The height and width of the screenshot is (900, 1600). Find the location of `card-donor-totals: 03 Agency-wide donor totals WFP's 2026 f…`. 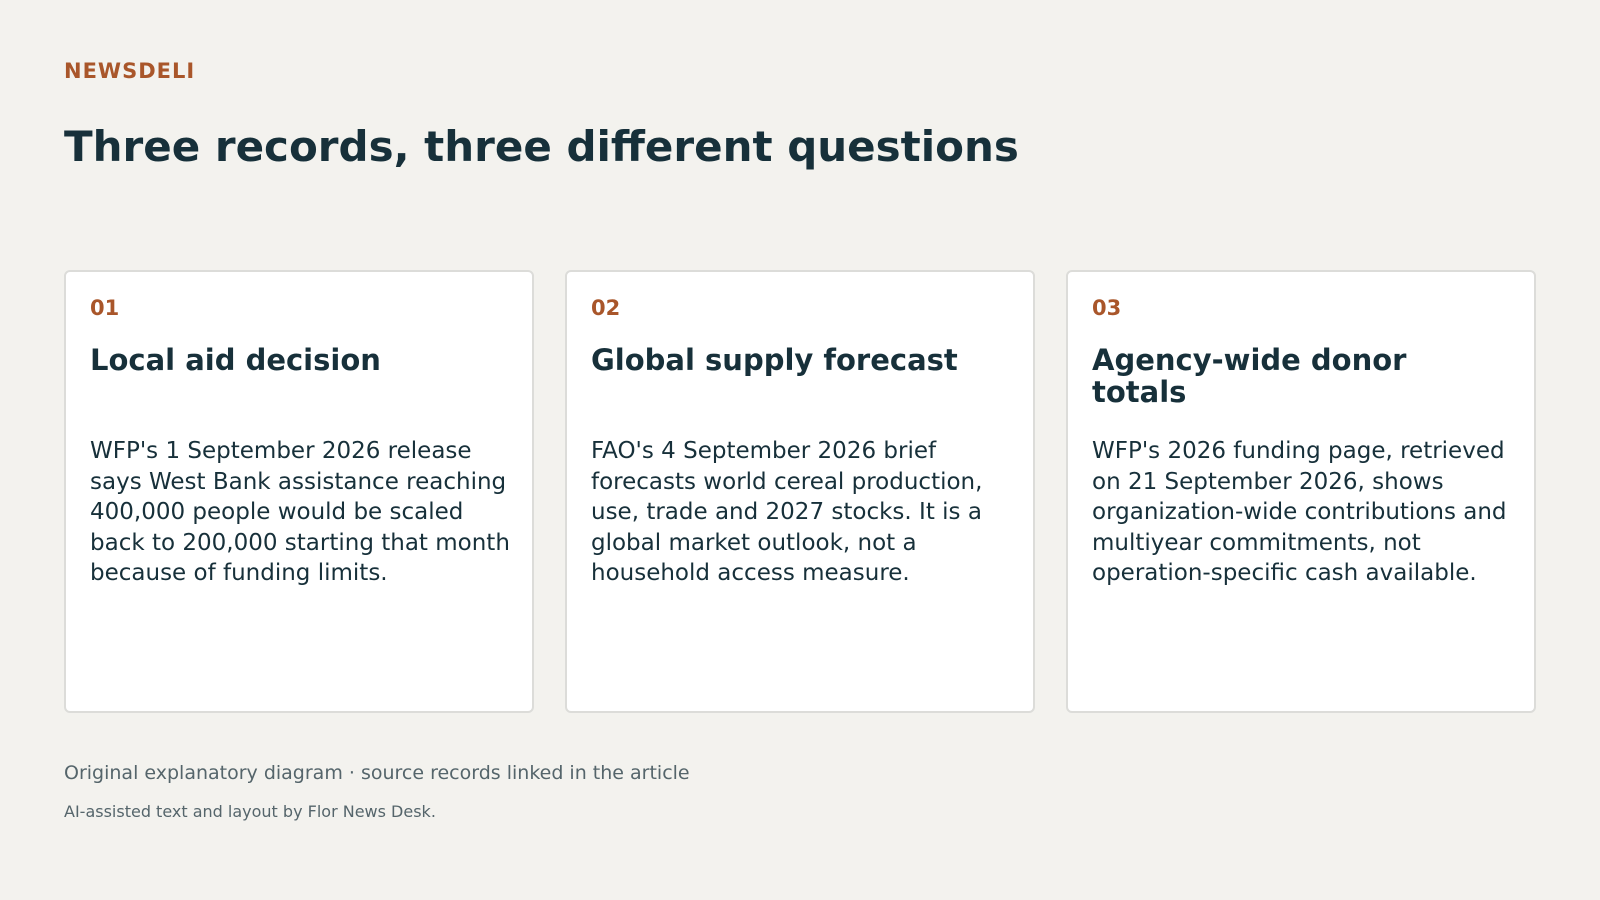

card-donor-totals: 03 Agency-wide donor totals WFP's 2026 f… is located at coordinates (1301, 491).